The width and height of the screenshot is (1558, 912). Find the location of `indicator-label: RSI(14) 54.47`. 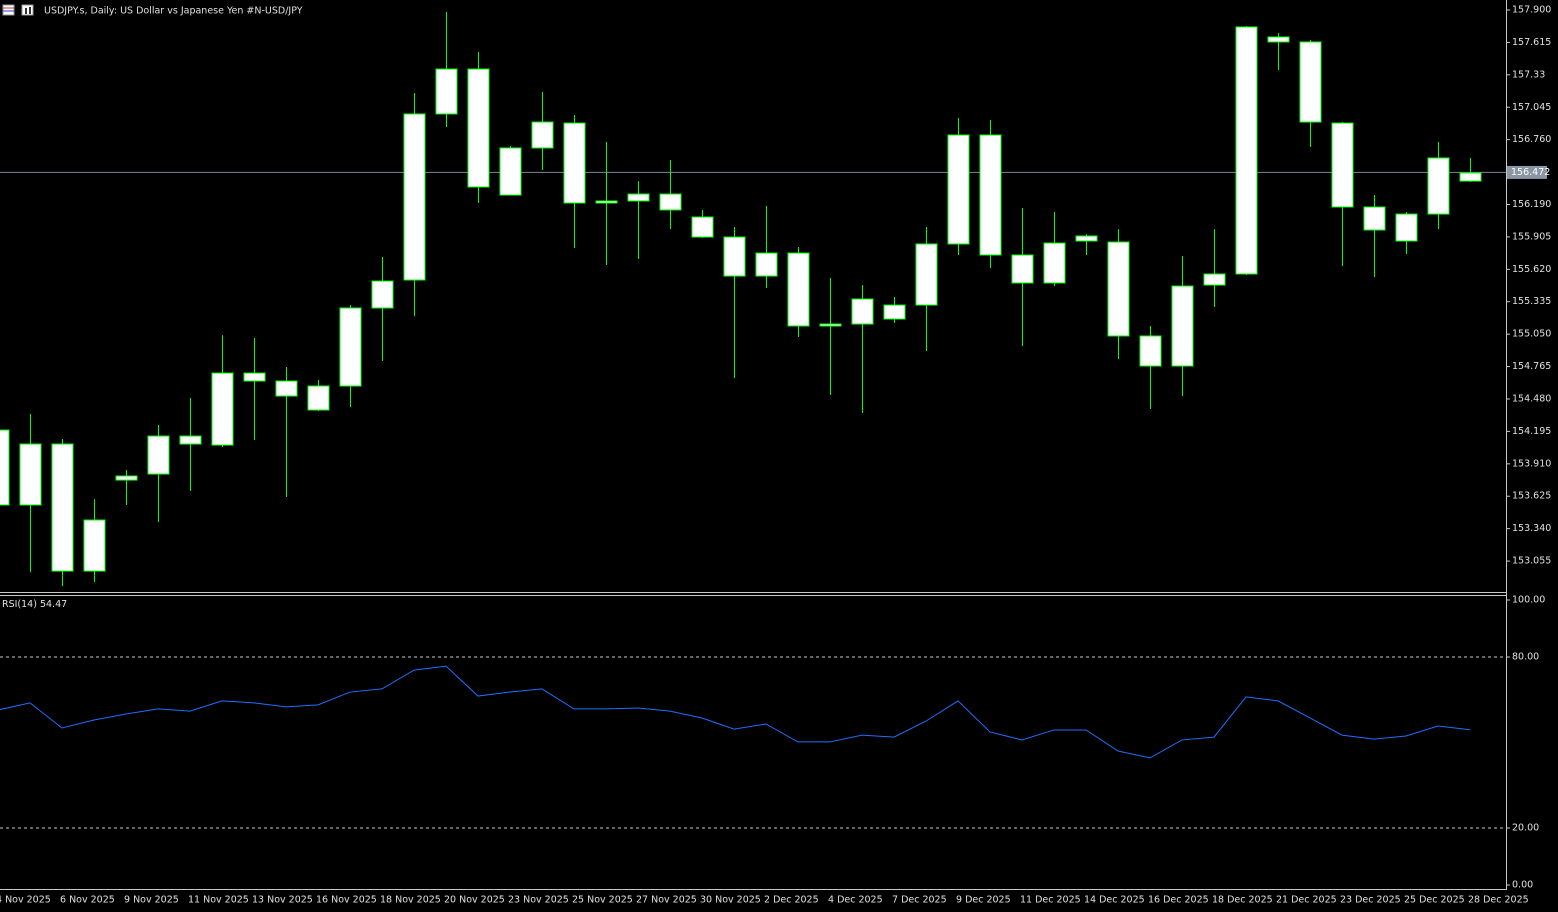

indicator-label: RSI(14) 54.47 is located at coordinates (34, 604).